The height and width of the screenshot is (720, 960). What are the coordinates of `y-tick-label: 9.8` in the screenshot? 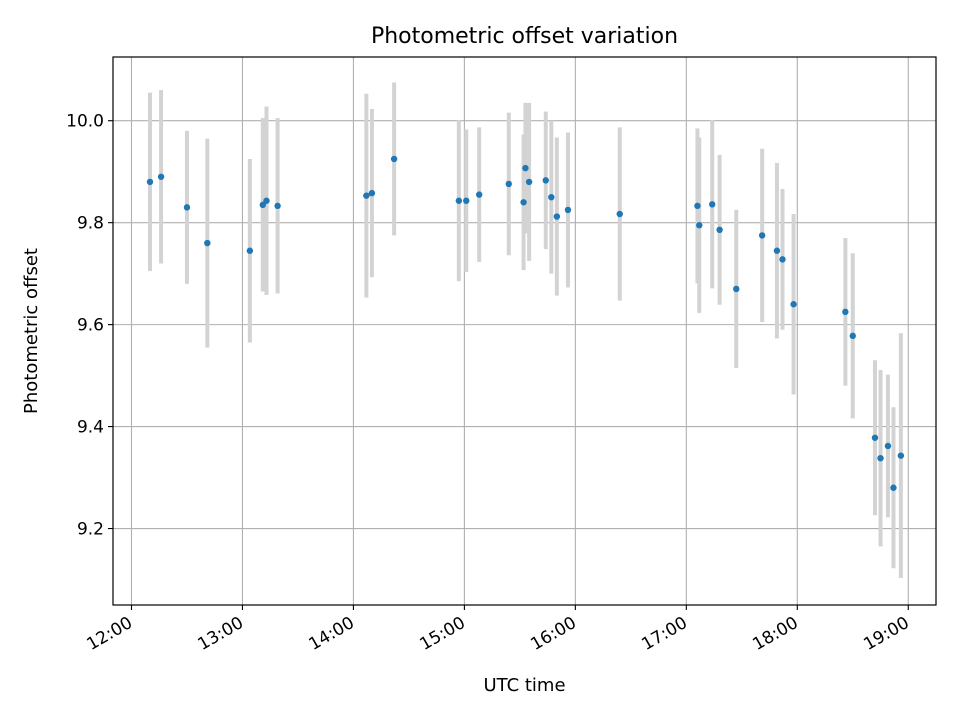 It's located at (90, 224).